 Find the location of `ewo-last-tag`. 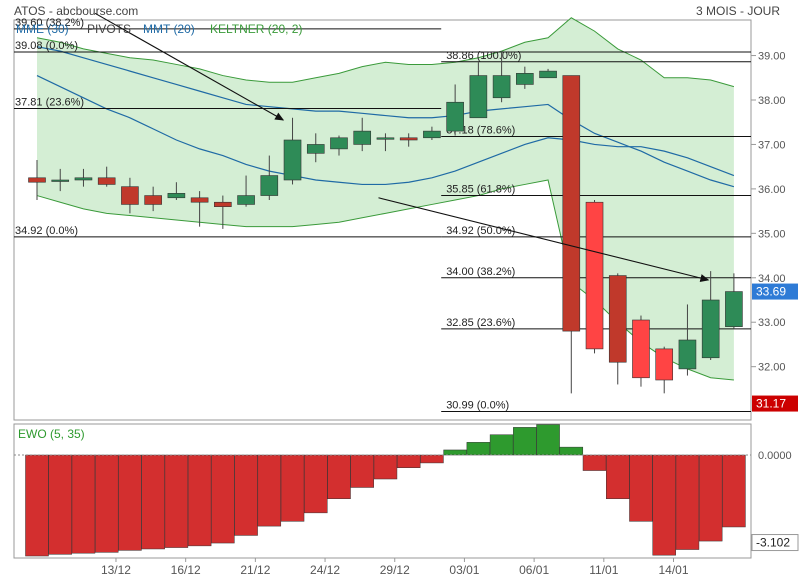

ewo-last-tag is located at coordinates (775, 543).